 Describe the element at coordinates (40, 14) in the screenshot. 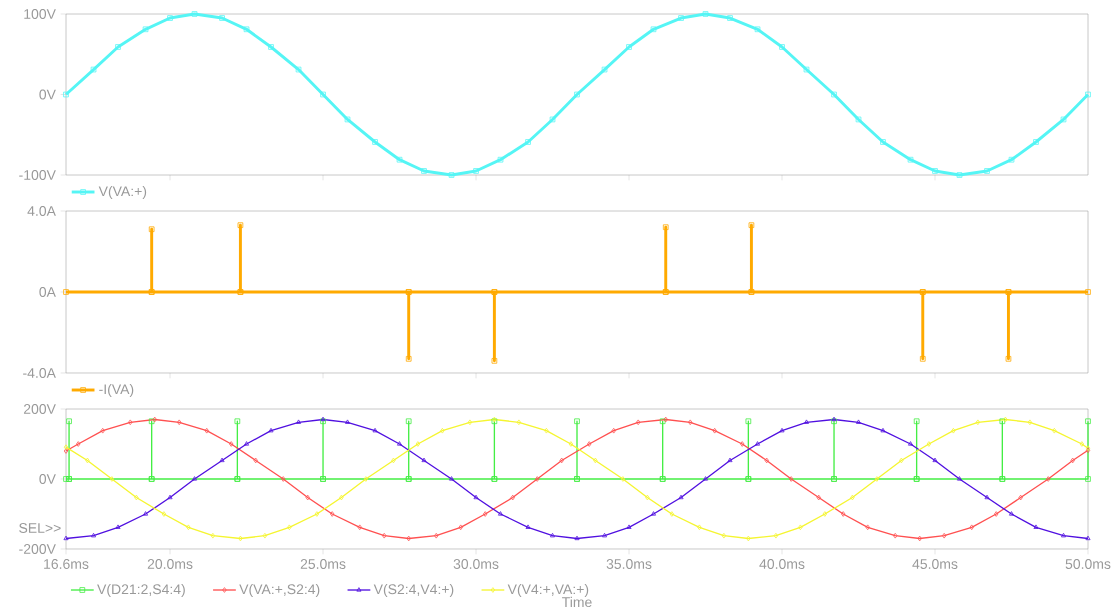

I see `y-tick-label: 100V` at that location.